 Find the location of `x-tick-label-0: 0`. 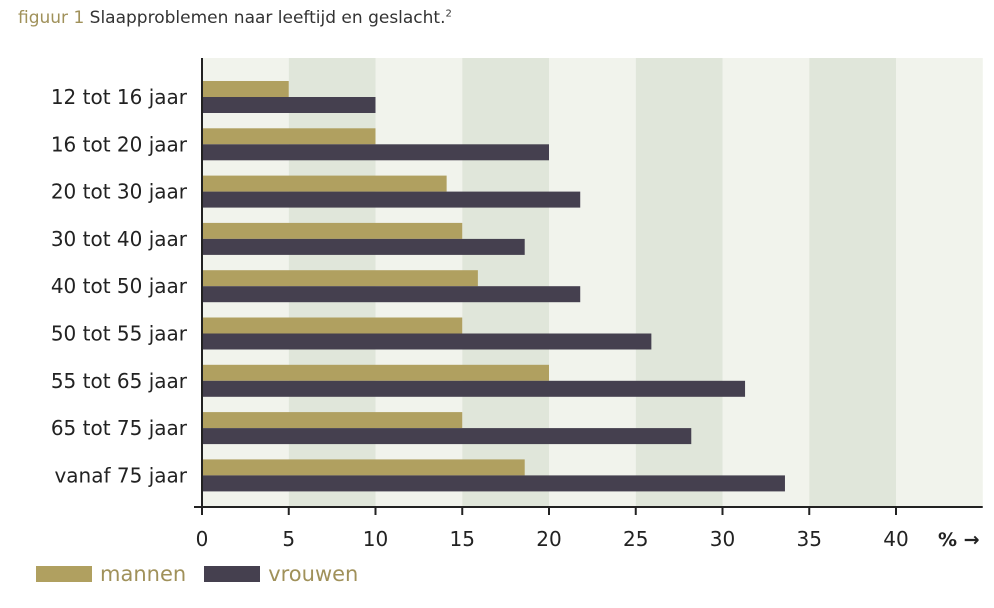

x-tick-label-0: 0 is located at coordinates (202, 539).